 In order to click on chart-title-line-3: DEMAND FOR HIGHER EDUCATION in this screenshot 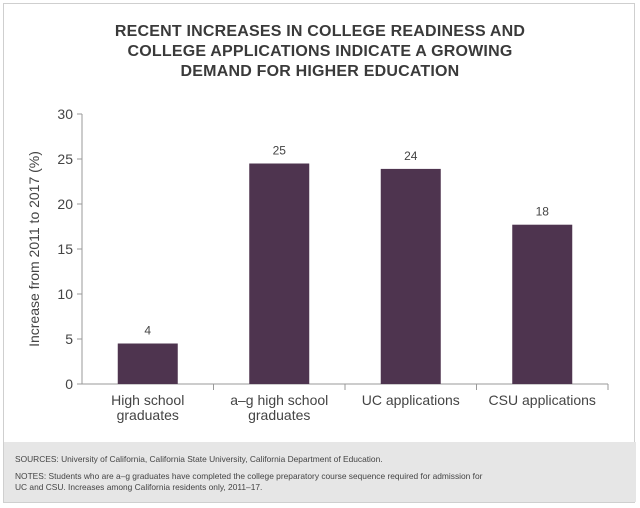, I will do `click(320, 71)`.